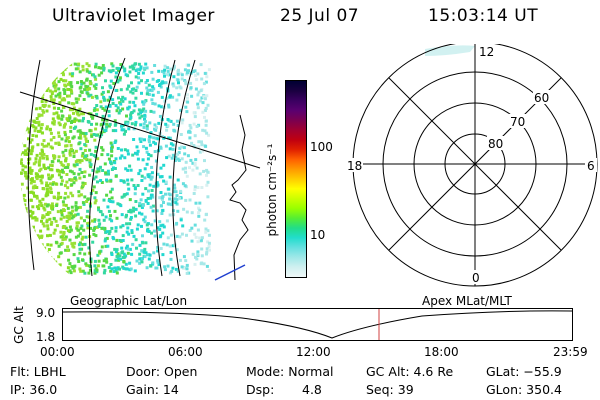 The height and width of the screenshot is (400, 600). What do you see at coordinates (495, 144) in the screenshot?
I see `lat-label-80: 80` at bounding box center [495, 144].